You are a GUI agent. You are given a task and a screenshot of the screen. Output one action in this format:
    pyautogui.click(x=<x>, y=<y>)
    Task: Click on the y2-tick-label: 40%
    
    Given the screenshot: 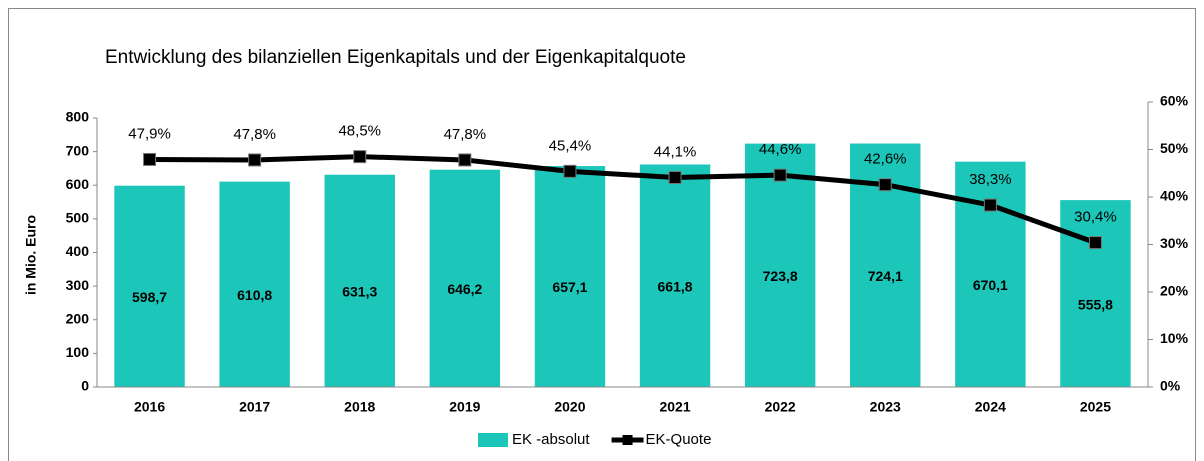 What is the action you would take?
    pyautogui.click(x=1174, y=196)
    